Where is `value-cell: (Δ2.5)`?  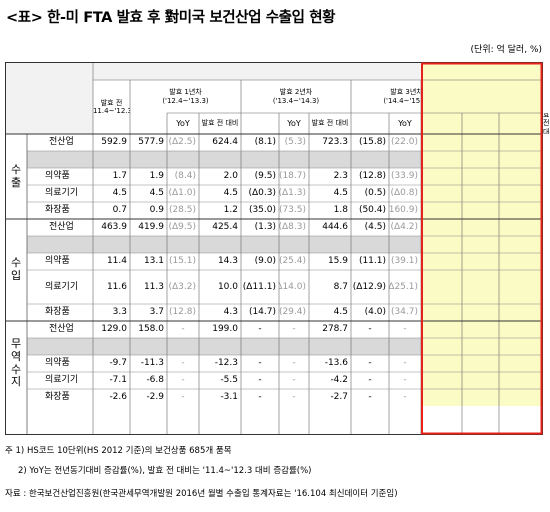 value-cell: (Δ2.5) is located at coordinates (182, 142).